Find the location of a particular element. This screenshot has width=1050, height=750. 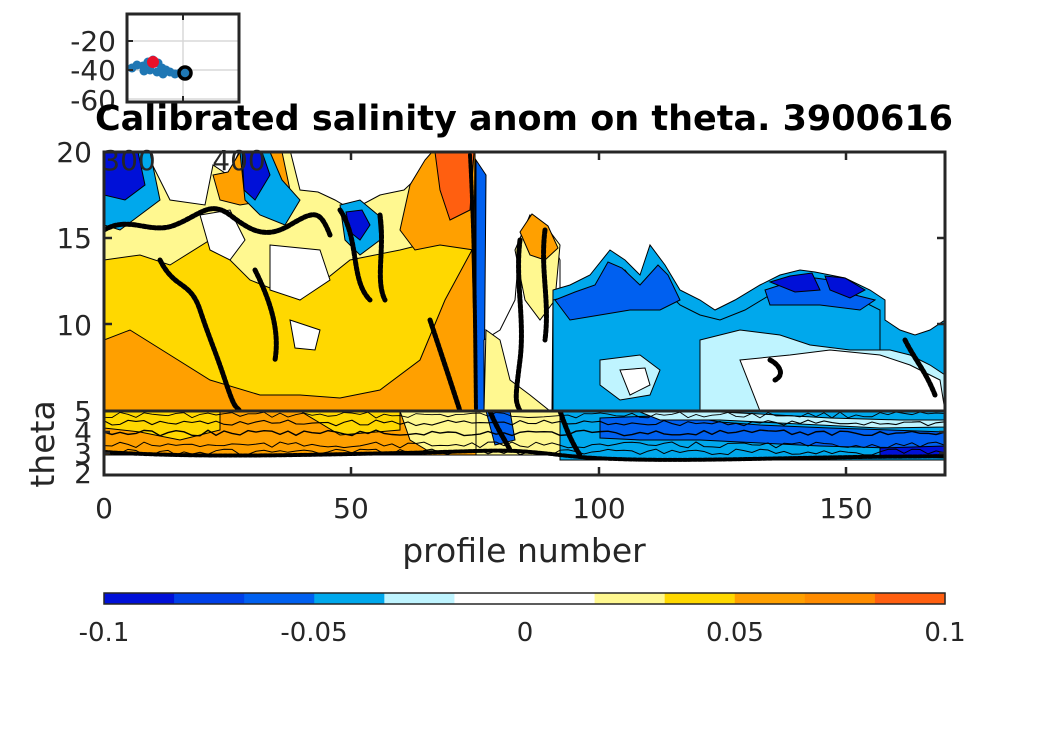

track-start-marker is located at coordinates (153, 62).